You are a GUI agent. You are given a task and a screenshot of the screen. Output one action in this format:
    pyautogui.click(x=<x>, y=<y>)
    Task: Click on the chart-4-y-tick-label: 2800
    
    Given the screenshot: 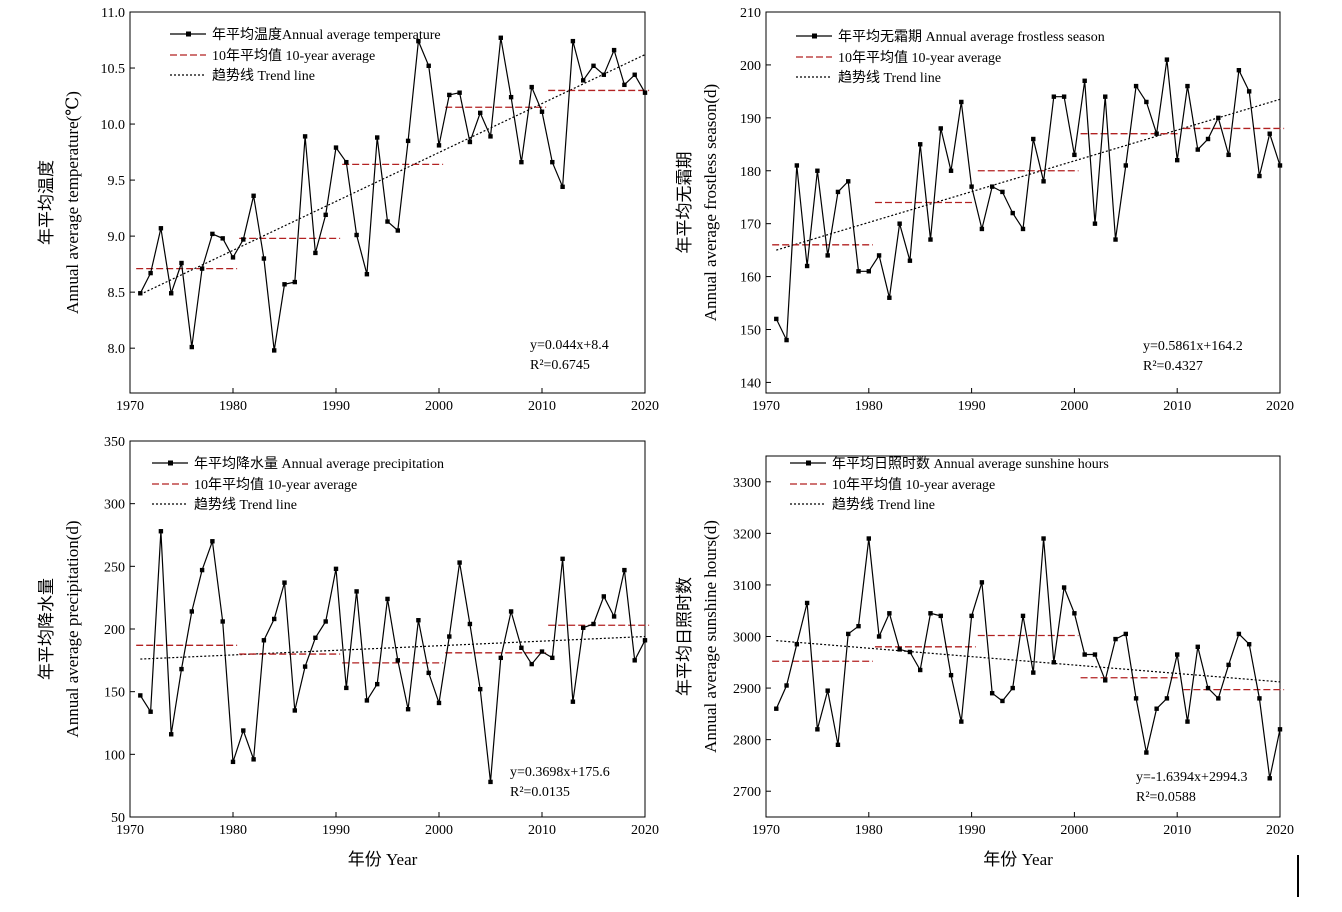 What is the action you would take?
    pyautogui.click(x=747, y=741)
    